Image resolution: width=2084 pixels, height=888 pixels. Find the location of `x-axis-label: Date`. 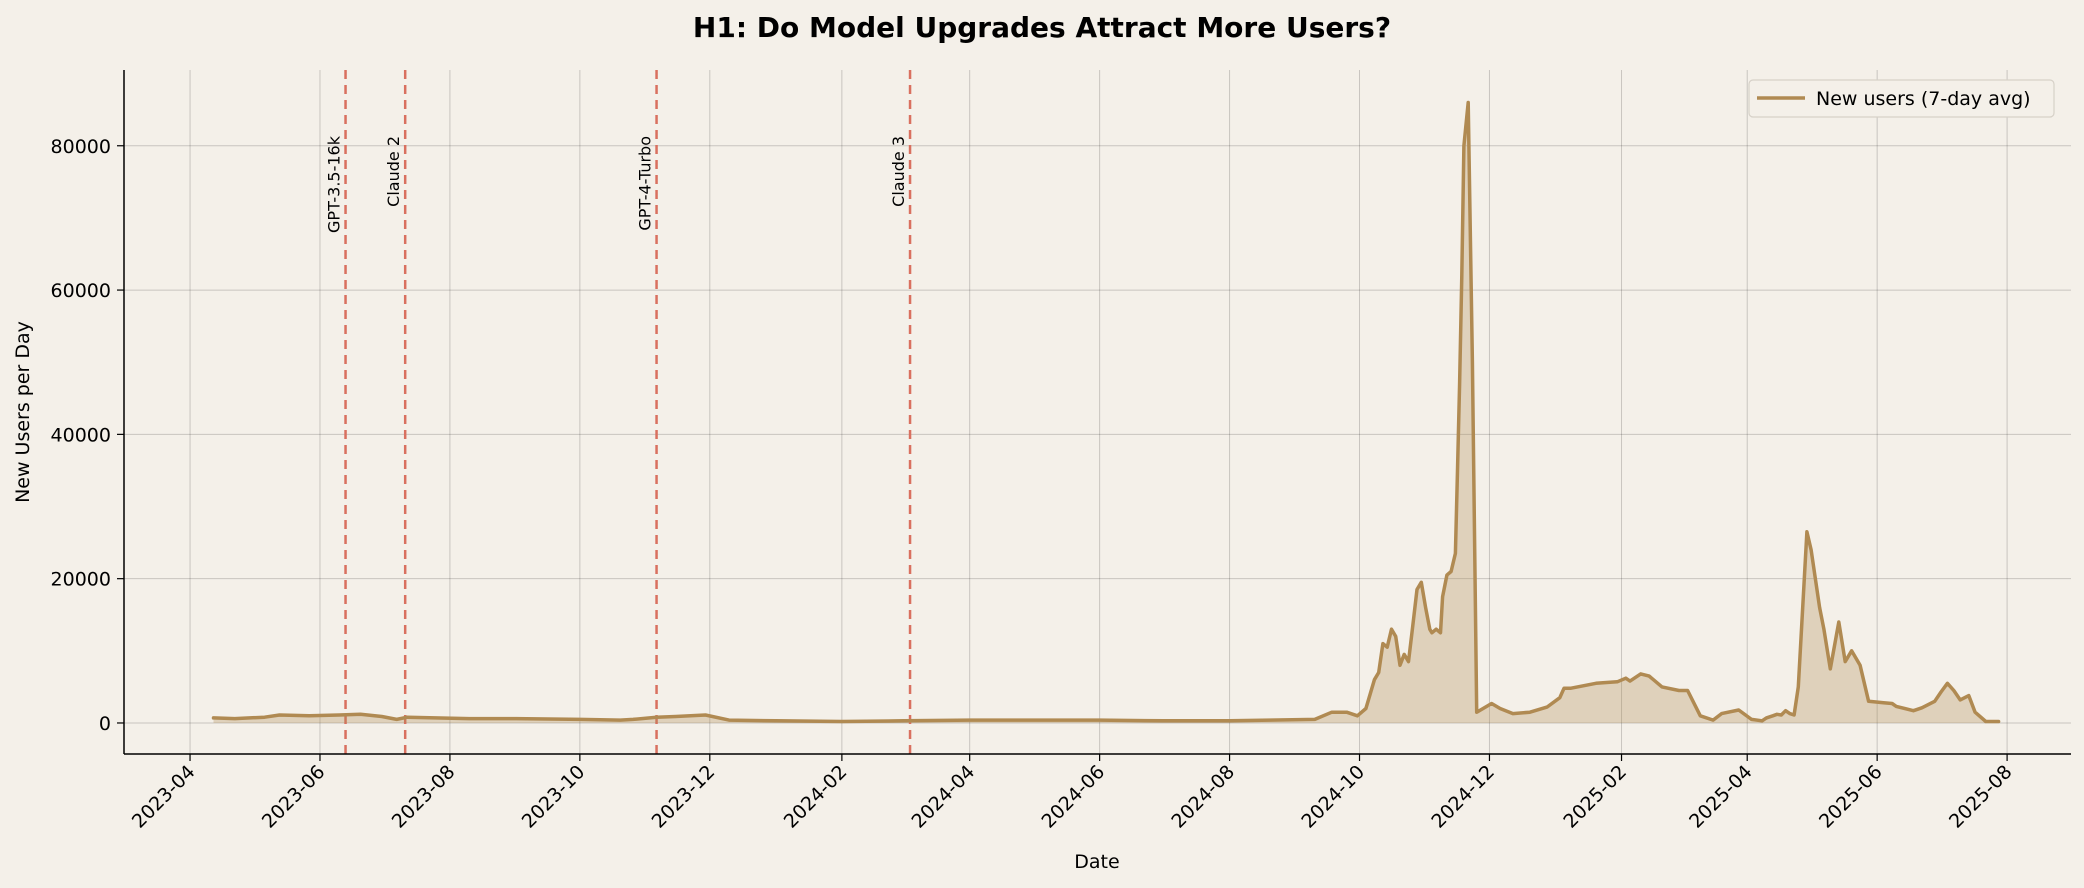

x-axis-label: Date is located at coordinates (1096, 862).